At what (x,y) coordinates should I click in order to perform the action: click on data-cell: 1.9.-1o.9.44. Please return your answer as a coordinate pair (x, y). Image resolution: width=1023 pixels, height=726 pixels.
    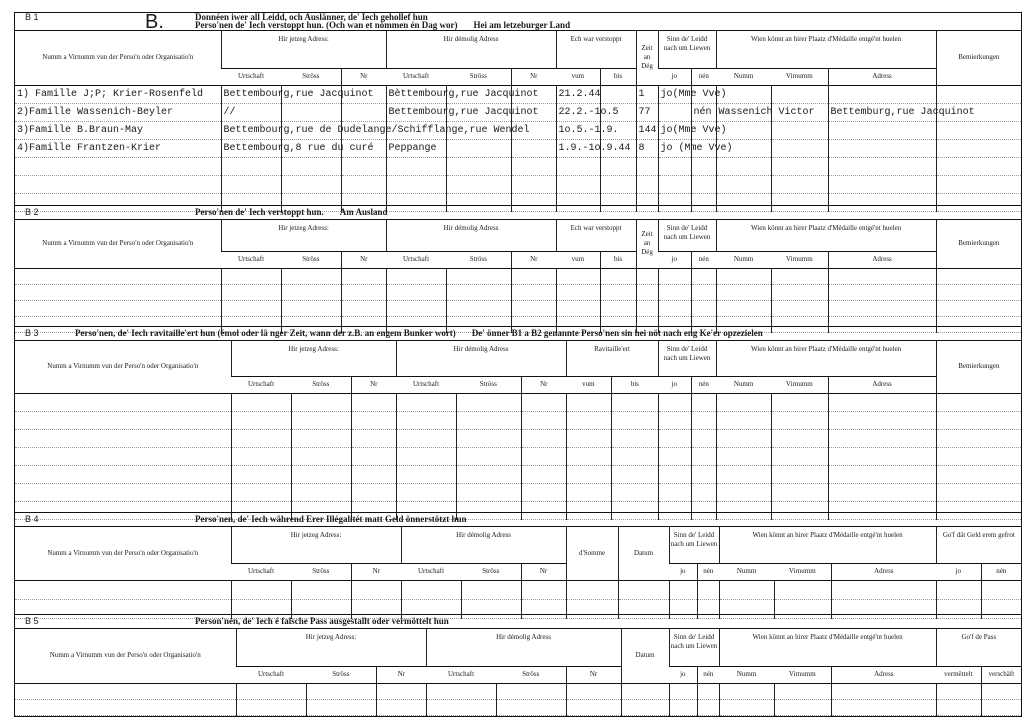
    Looking at the image, I should click on (593, 148).